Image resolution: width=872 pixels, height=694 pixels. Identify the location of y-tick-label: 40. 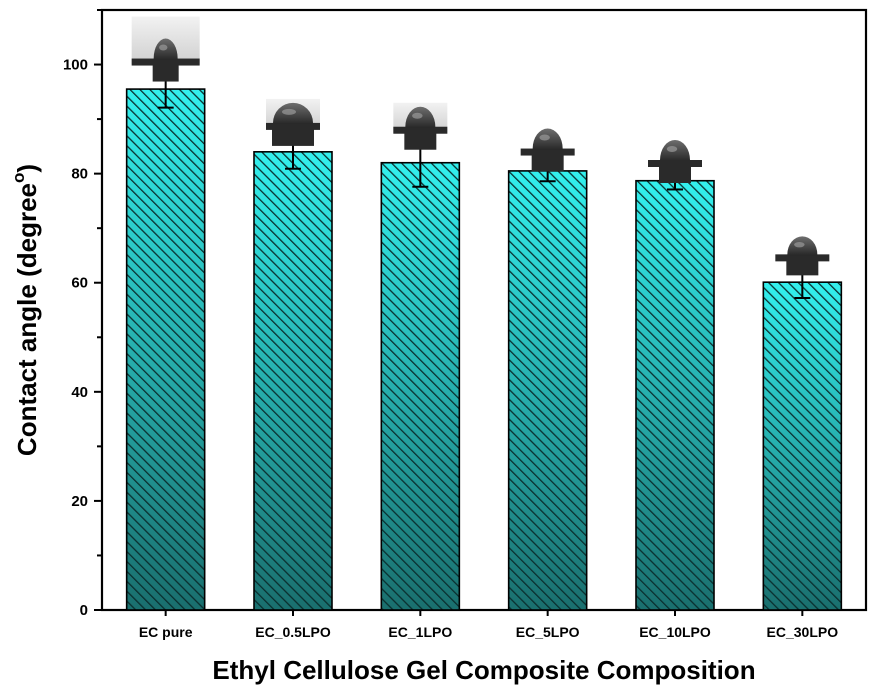
(79, 392).